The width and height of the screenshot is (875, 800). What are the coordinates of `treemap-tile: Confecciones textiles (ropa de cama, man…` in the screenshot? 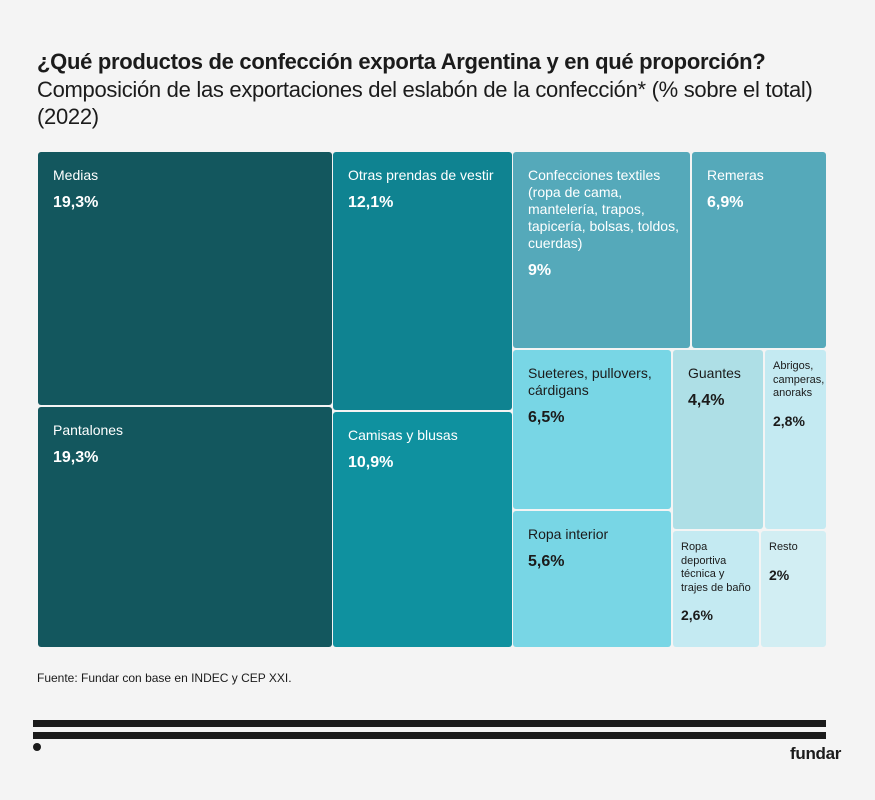 It's located at (601, 250).